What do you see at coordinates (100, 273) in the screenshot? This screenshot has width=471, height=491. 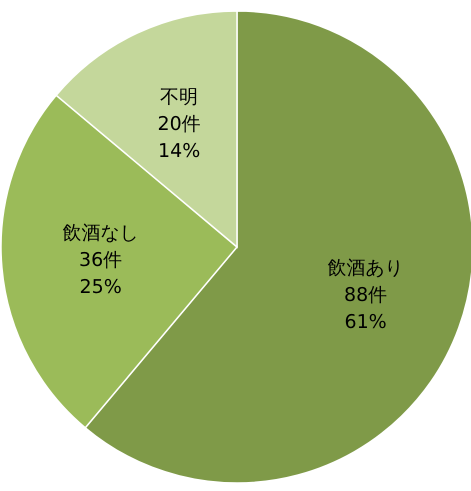 I see `data-label: 36件 25%` at bounding box center [100, 273].